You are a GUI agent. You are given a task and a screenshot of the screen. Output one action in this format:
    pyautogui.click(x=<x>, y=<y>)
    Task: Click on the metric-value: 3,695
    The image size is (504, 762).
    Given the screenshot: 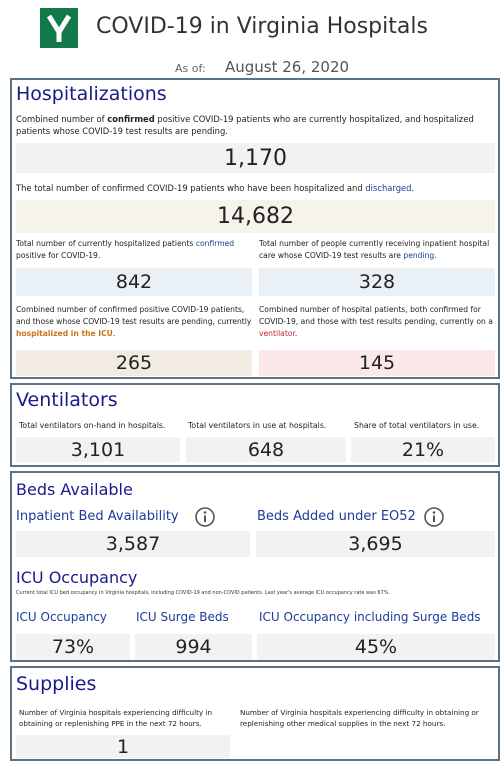 What is the action you would take?
    pyautogui.click(x=375, y=544)
    